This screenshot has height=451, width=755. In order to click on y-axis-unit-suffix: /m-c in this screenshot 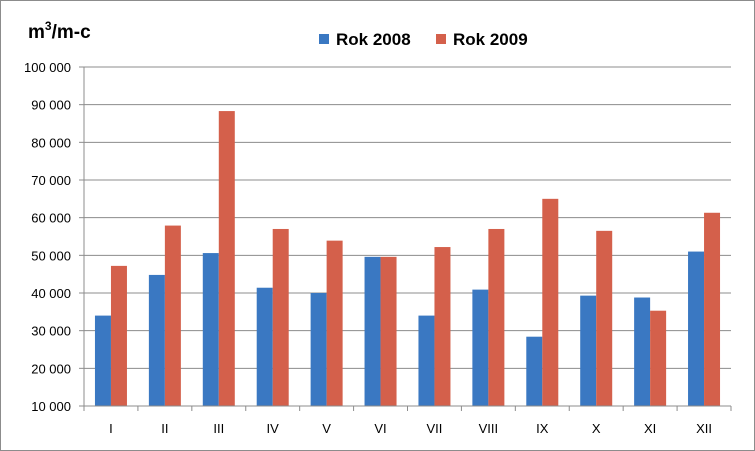, I will do `click(72, 32)`.